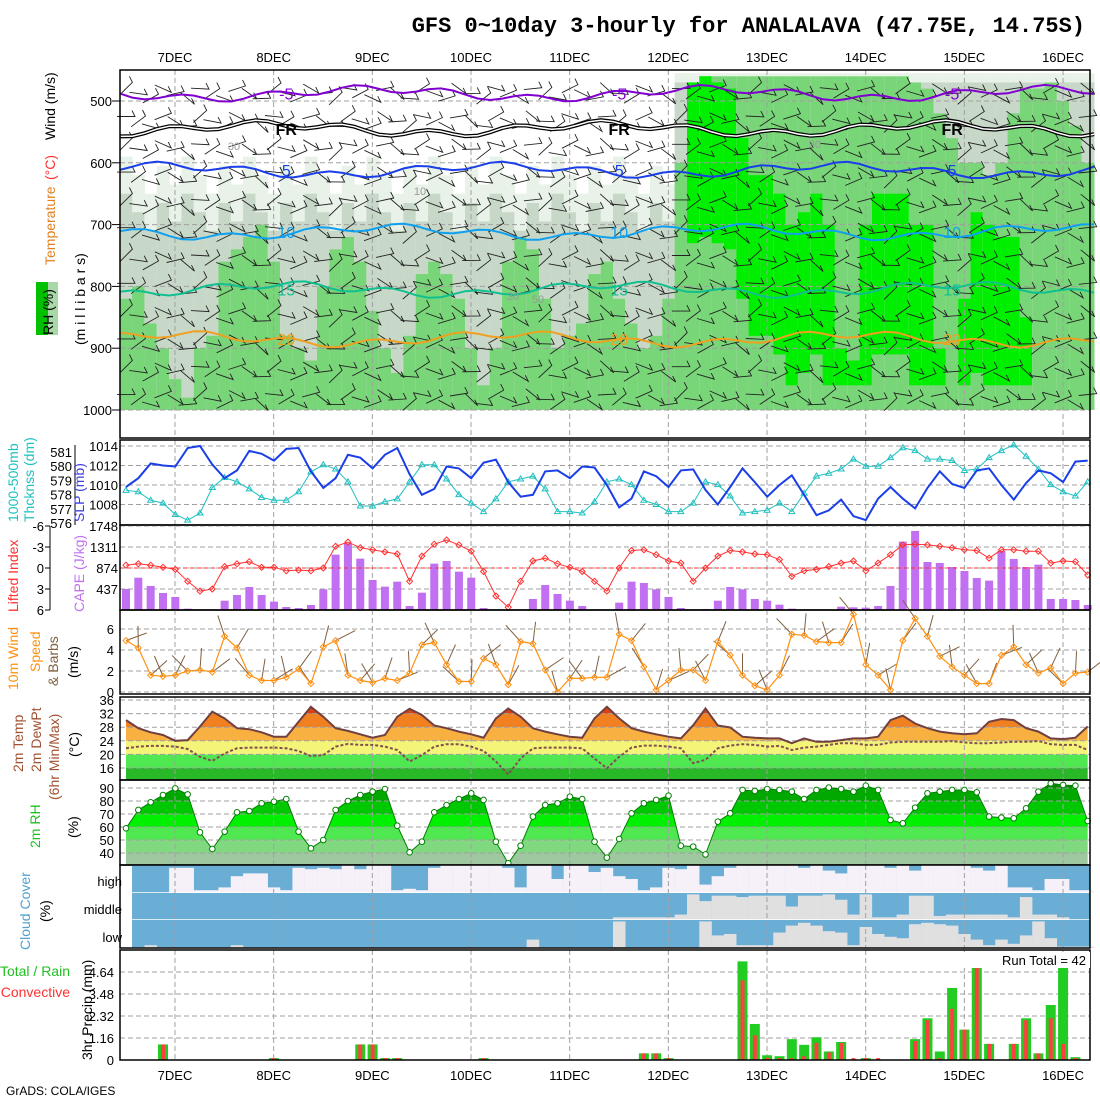 Image resolution: width=1100 pixels, height=1100 pixels. Describe the element at coordinates (213, 372) in the screenshot. I see `rh-70-fill` at that location.